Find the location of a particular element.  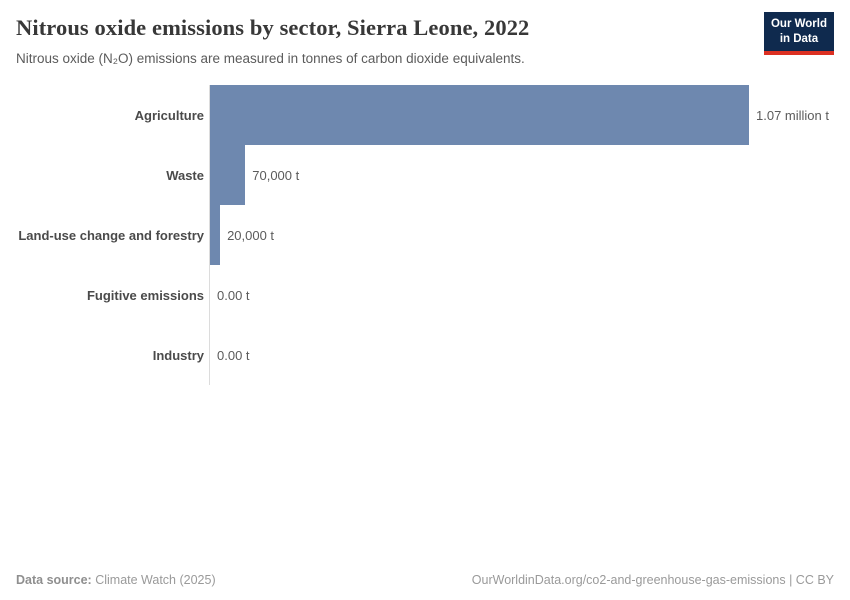

owid-logo-line2: in Data is located at coordinates (799, 38).